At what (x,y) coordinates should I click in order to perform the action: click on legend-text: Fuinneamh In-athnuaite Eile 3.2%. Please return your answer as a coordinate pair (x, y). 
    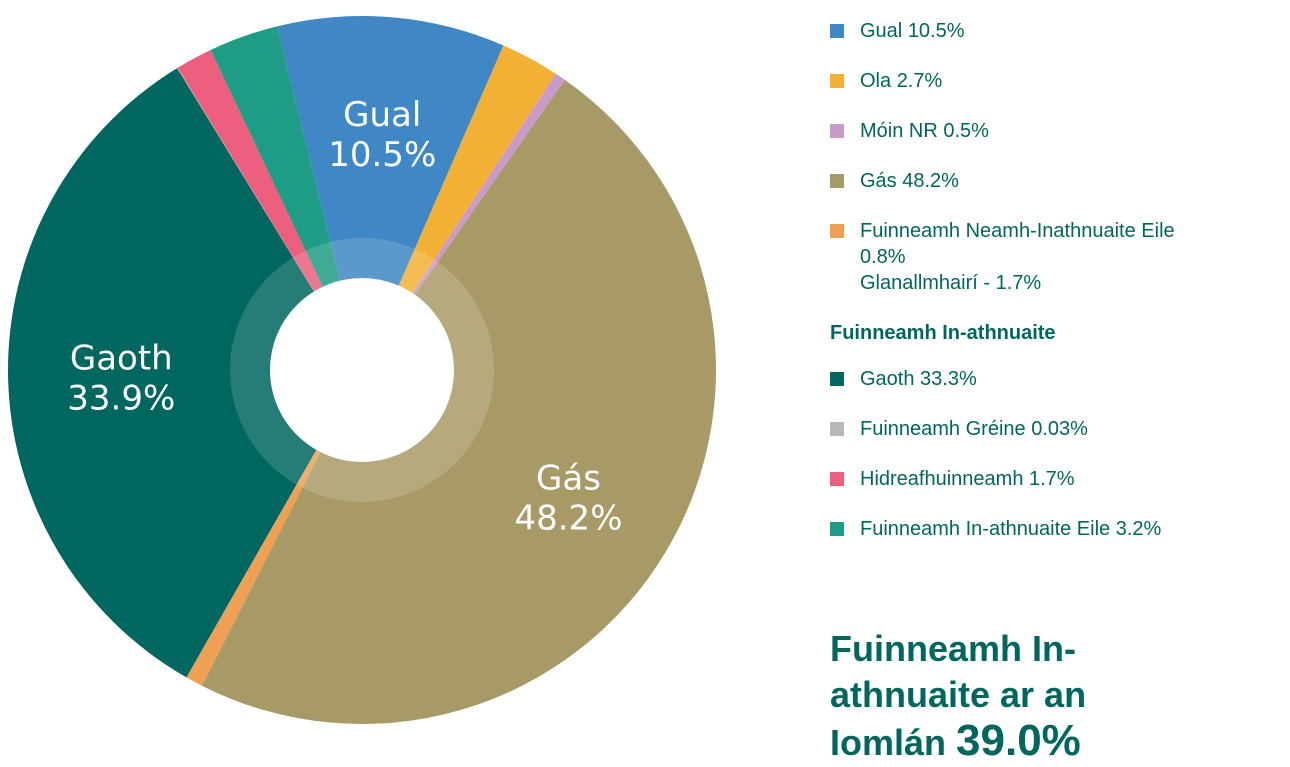
    Looking at the image, I should click on (1010, 529).